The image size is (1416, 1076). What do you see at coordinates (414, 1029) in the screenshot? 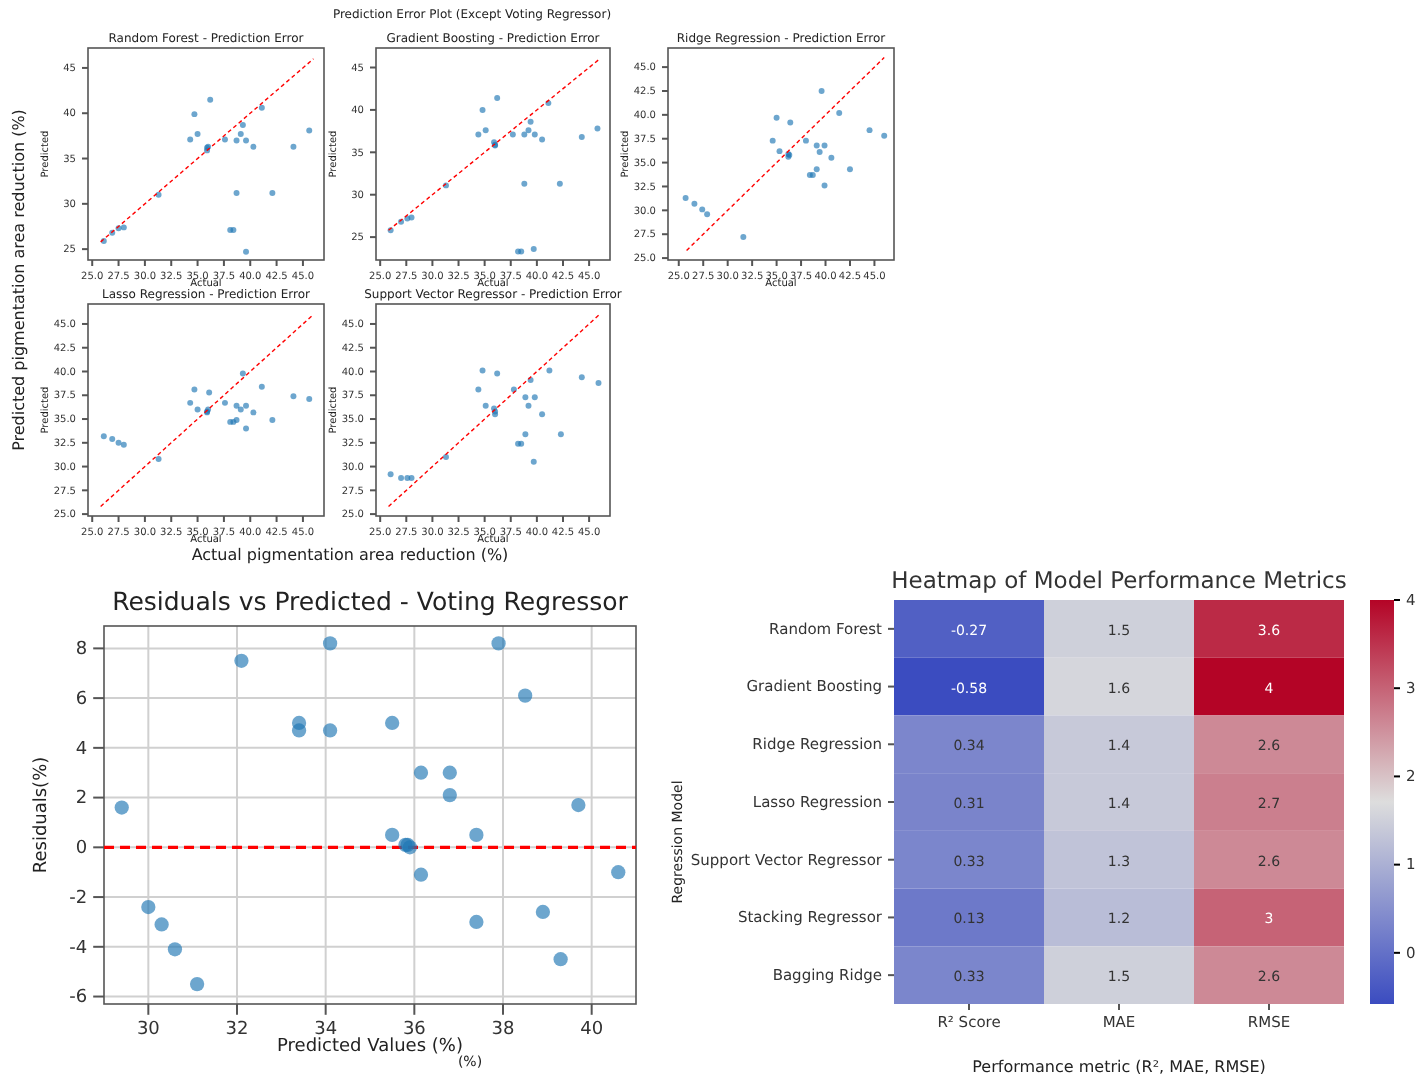
I see `x-tick-label: 36` at bounding box center [414, 1029].